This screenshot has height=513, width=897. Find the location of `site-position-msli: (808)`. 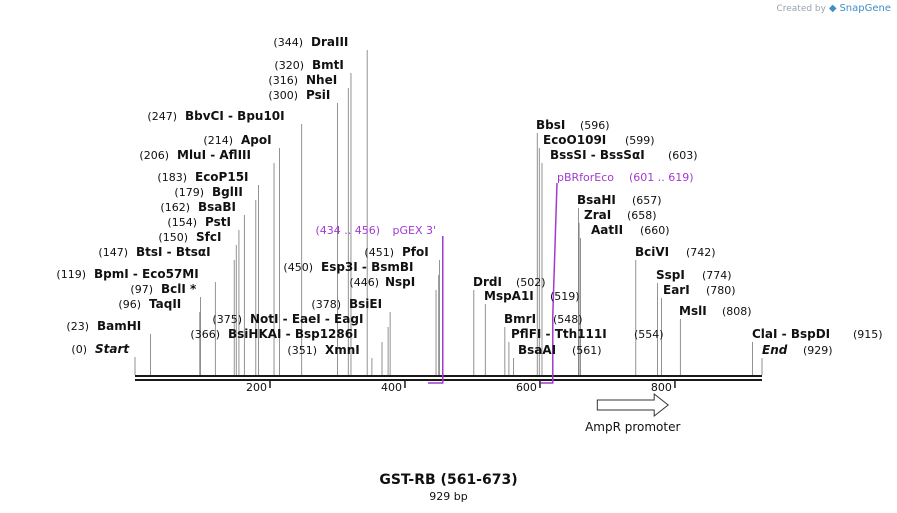

site-position-msli: (808) is located at coordinates (737, 311).